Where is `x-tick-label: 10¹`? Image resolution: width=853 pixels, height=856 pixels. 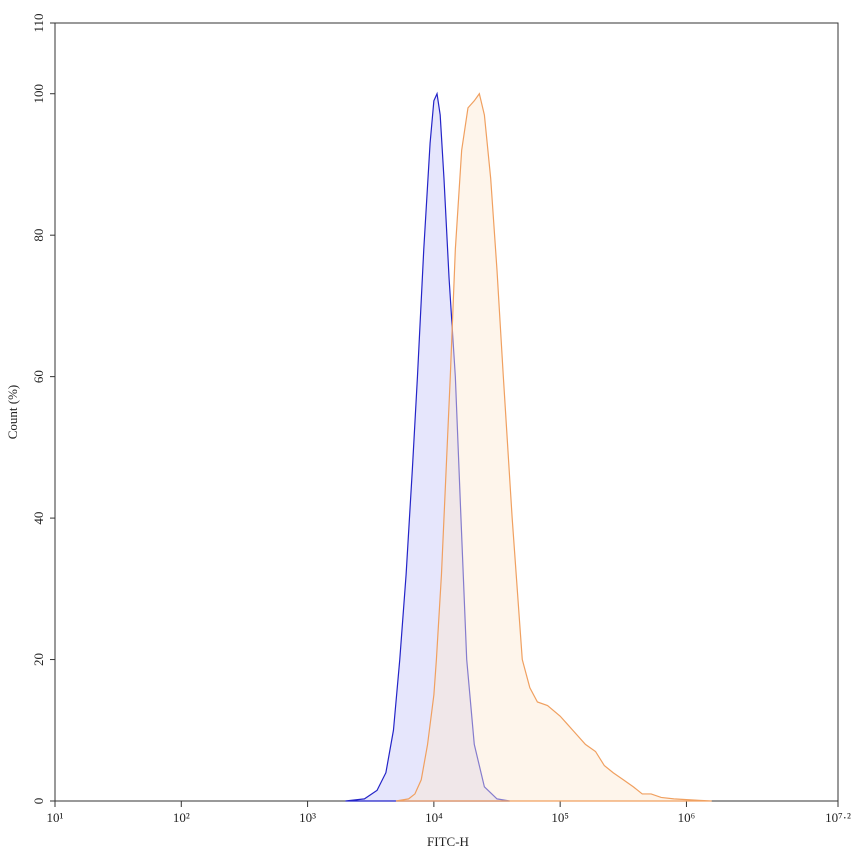 x-tick-label: 10¹ is located at coordinates (55, 817).